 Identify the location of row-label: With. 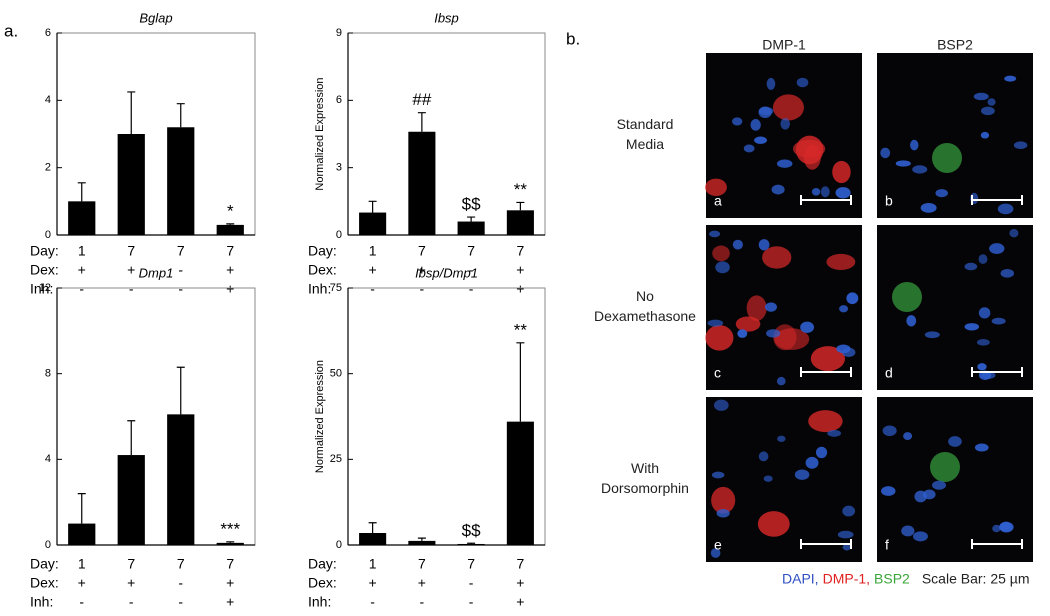
(645, 468).